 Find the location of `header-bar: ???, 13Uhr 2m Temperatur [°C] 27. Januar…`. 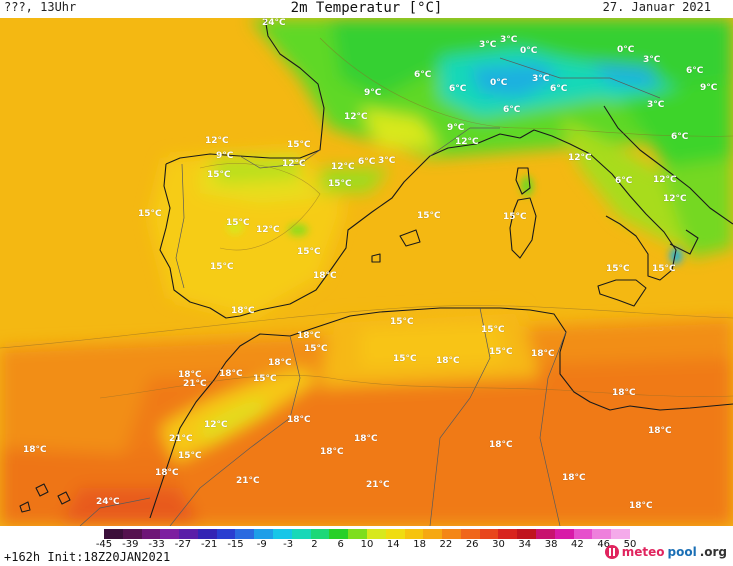

header-bar: ???, 13Uhr 2m Temperatur [°C] 27. Januar… is located at coordinates (366, 9).